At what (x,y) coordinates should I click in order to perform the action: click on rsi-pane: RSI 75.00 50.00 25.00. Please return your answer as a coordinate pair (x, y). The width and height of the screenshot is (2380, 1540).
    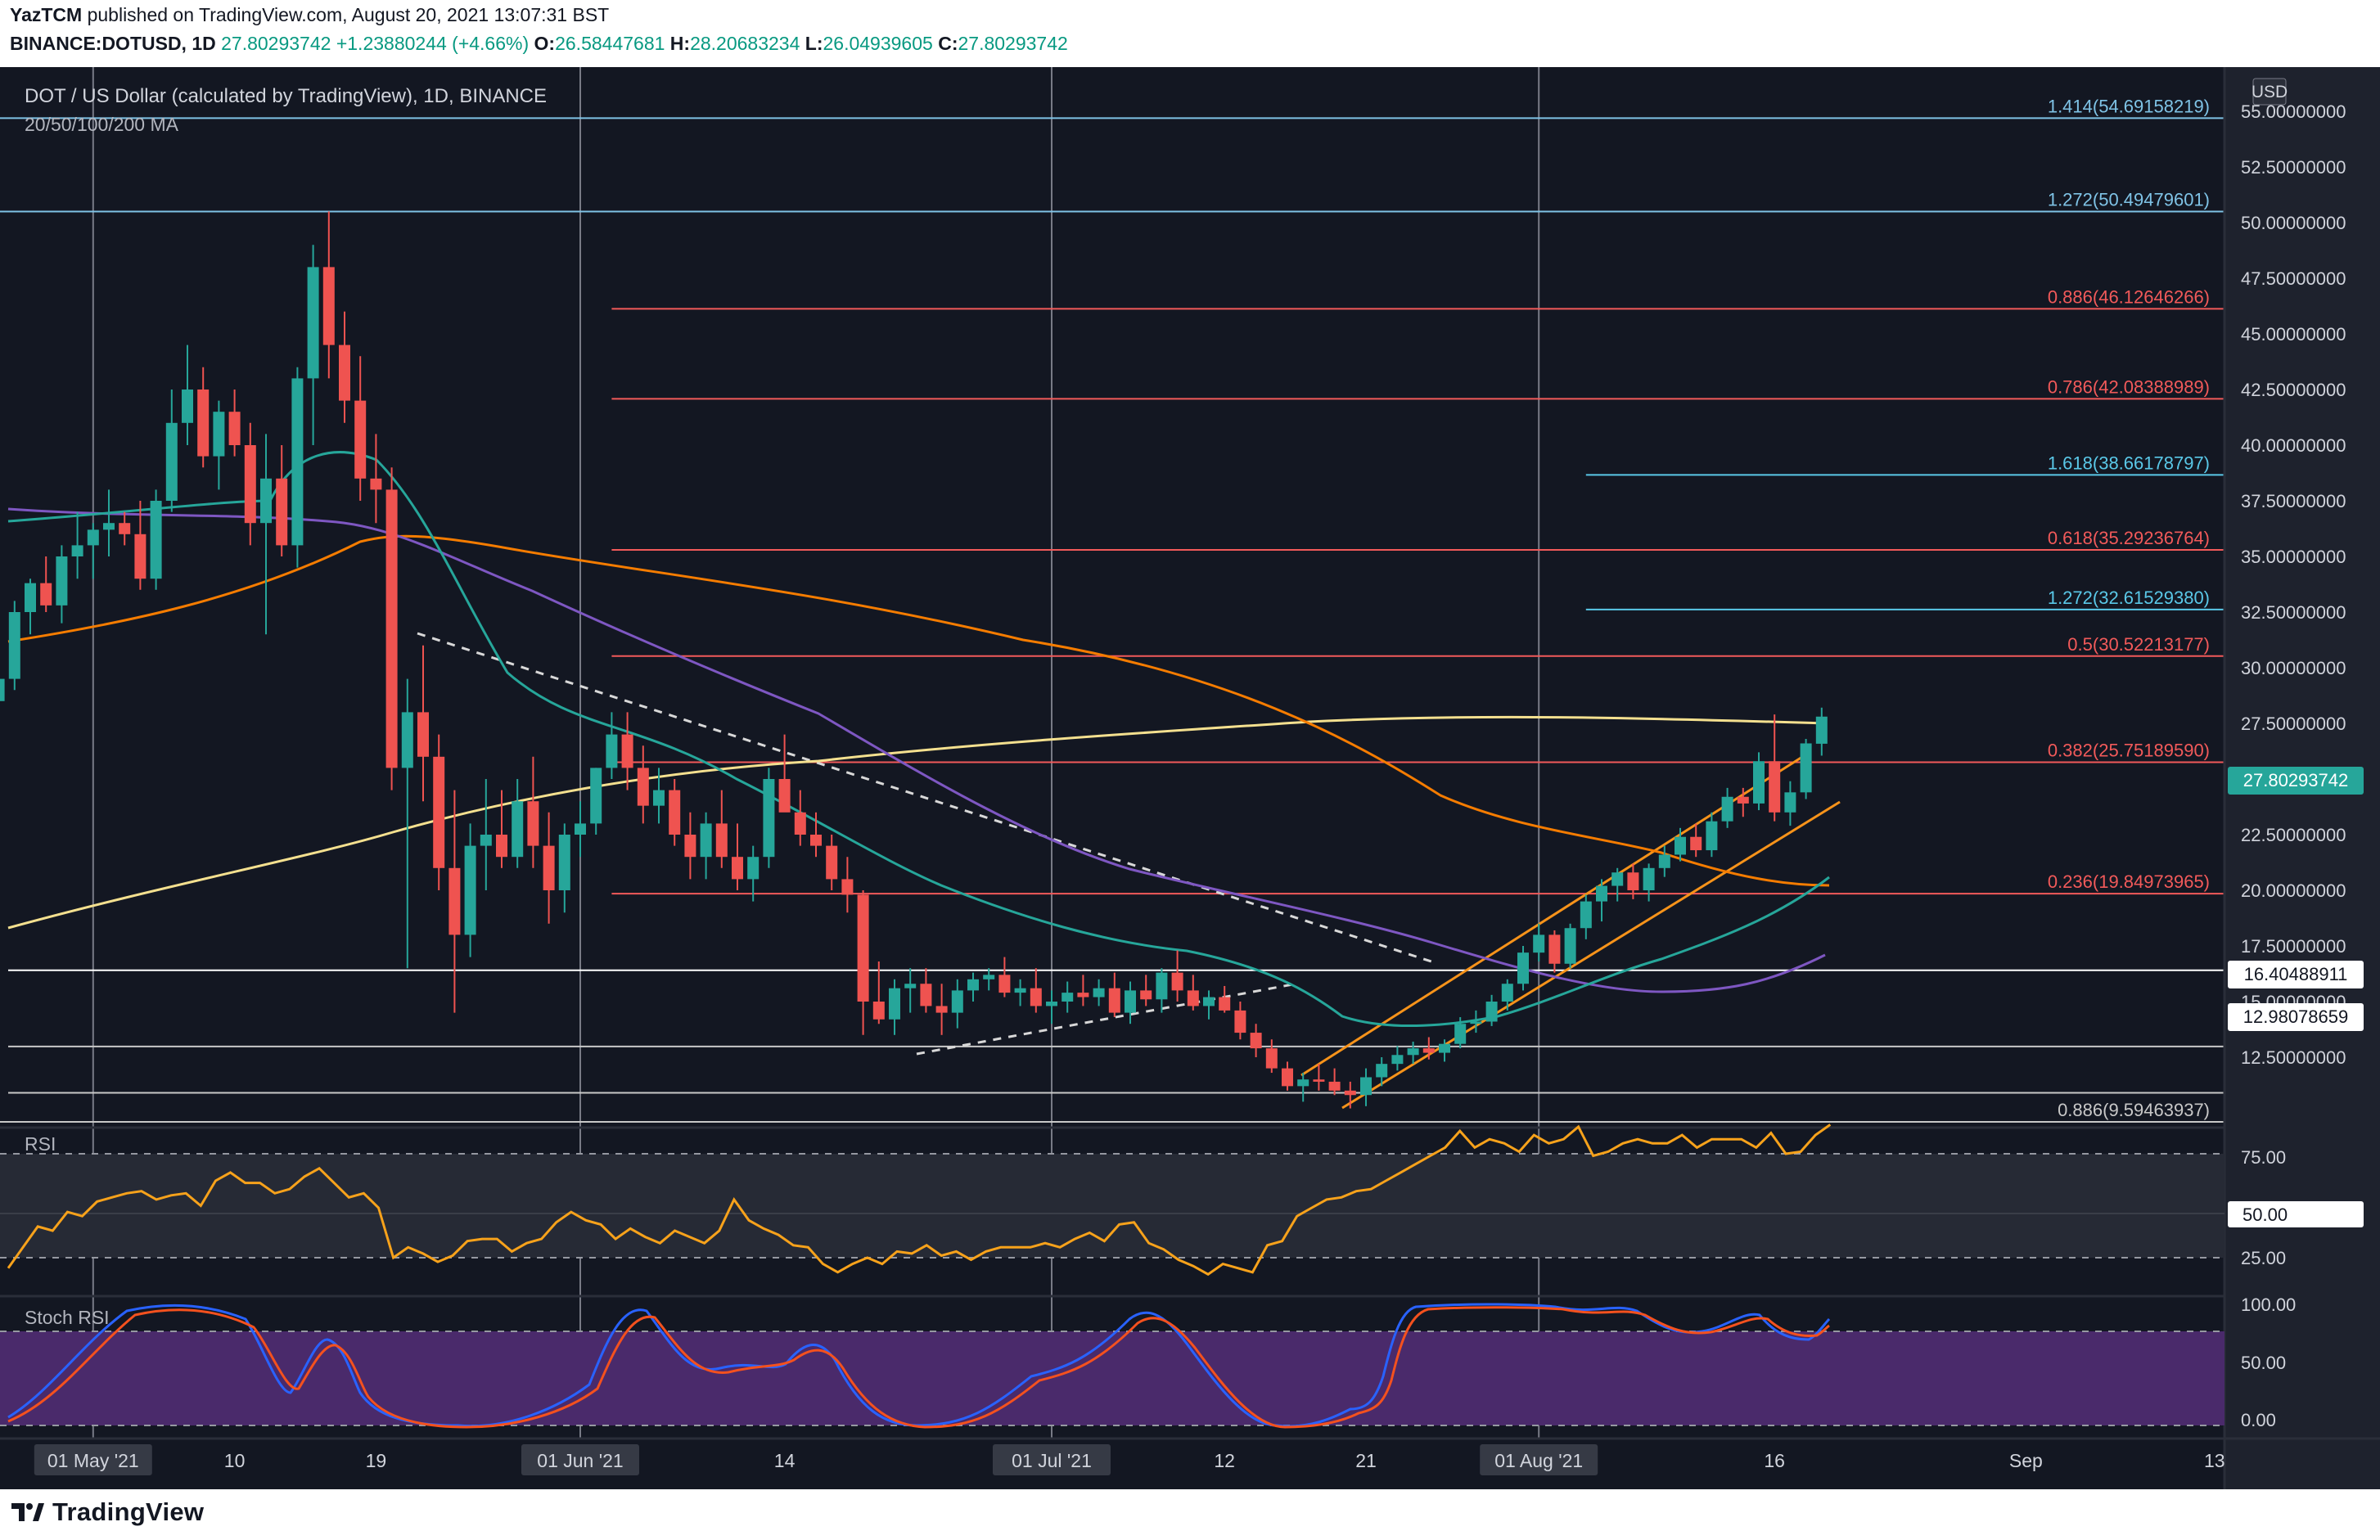
    Looking at the image, I should click on (1182, 1200).